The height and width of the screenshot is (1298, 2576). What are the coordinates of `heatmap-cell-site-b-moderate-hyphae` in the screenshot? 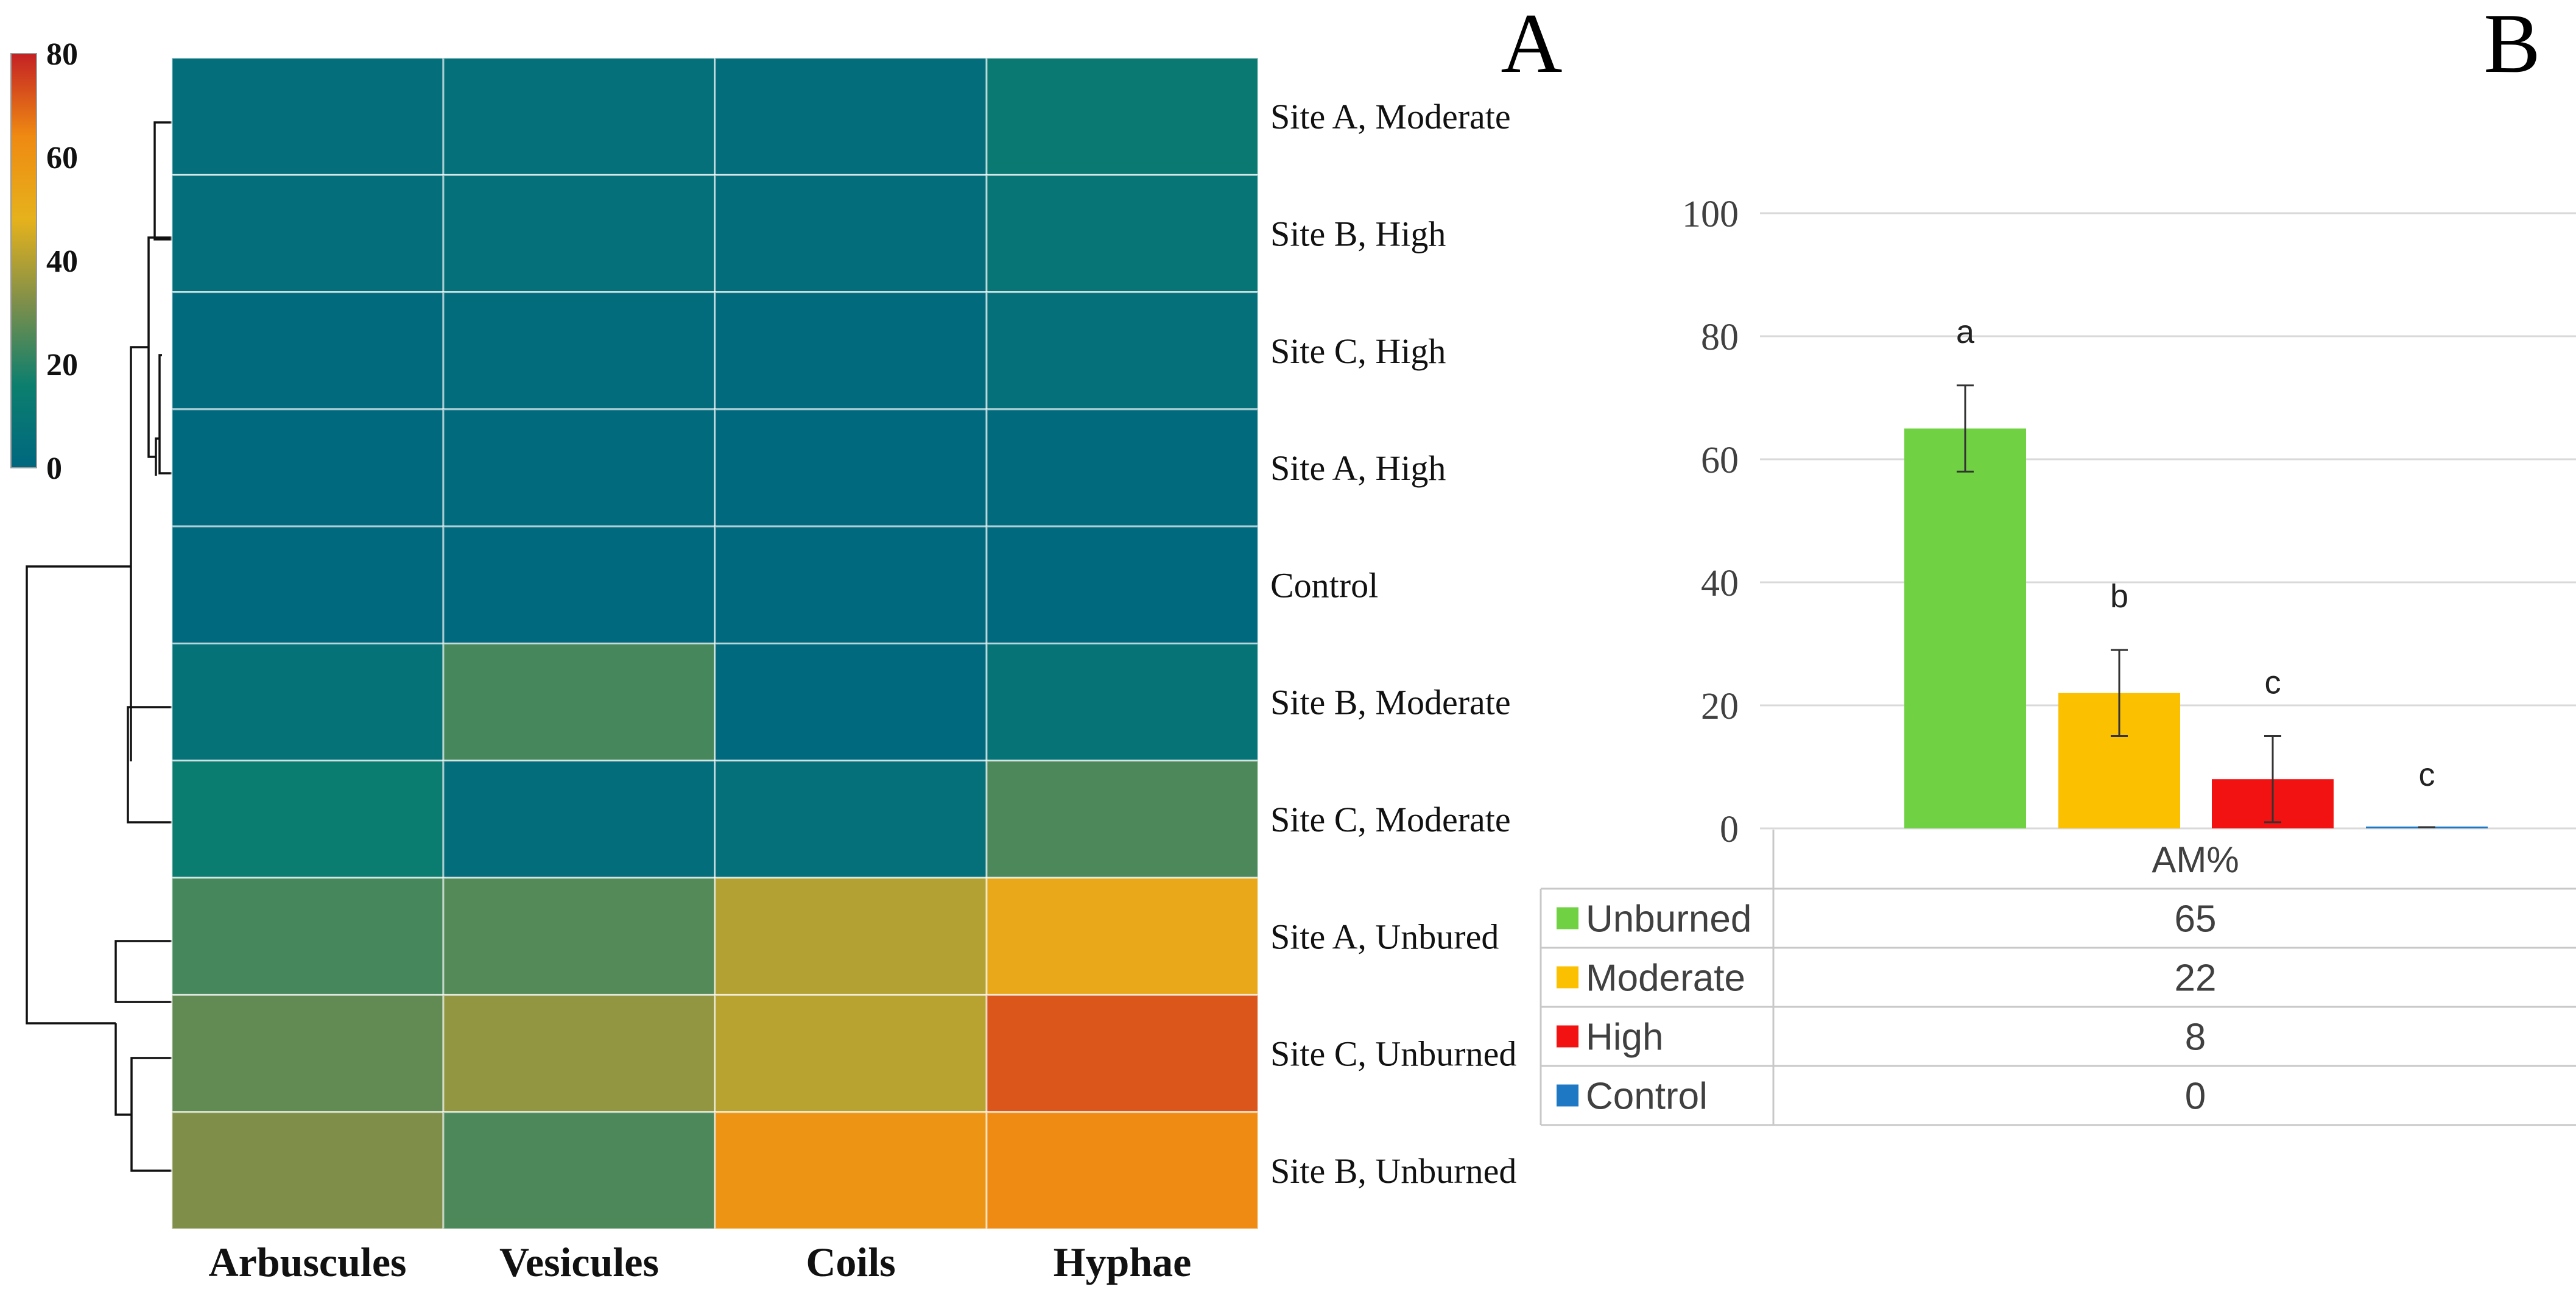 It's located at (1122, 702).